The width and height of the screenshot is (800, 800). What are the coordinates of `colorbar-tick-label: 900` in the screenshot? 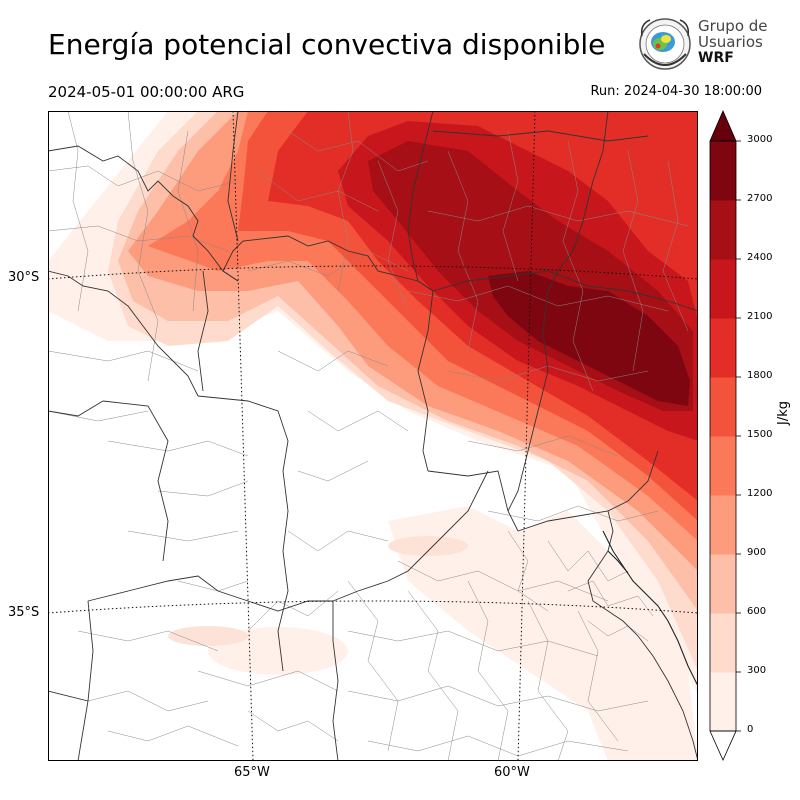 It's located at (757, 552).